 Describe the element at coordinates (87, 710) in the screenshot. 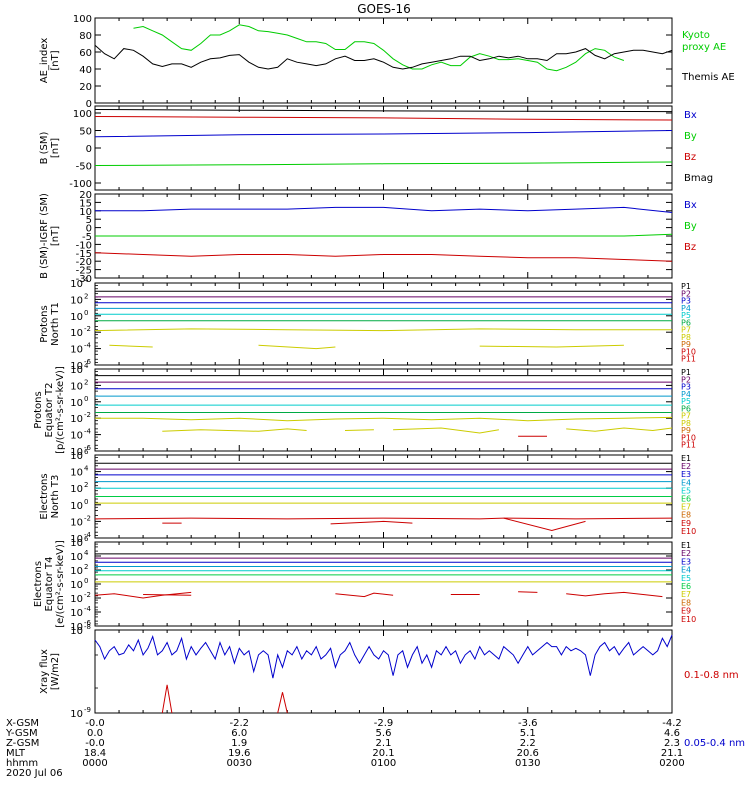

I see `y-tick-label-exponent: -9` at that location.